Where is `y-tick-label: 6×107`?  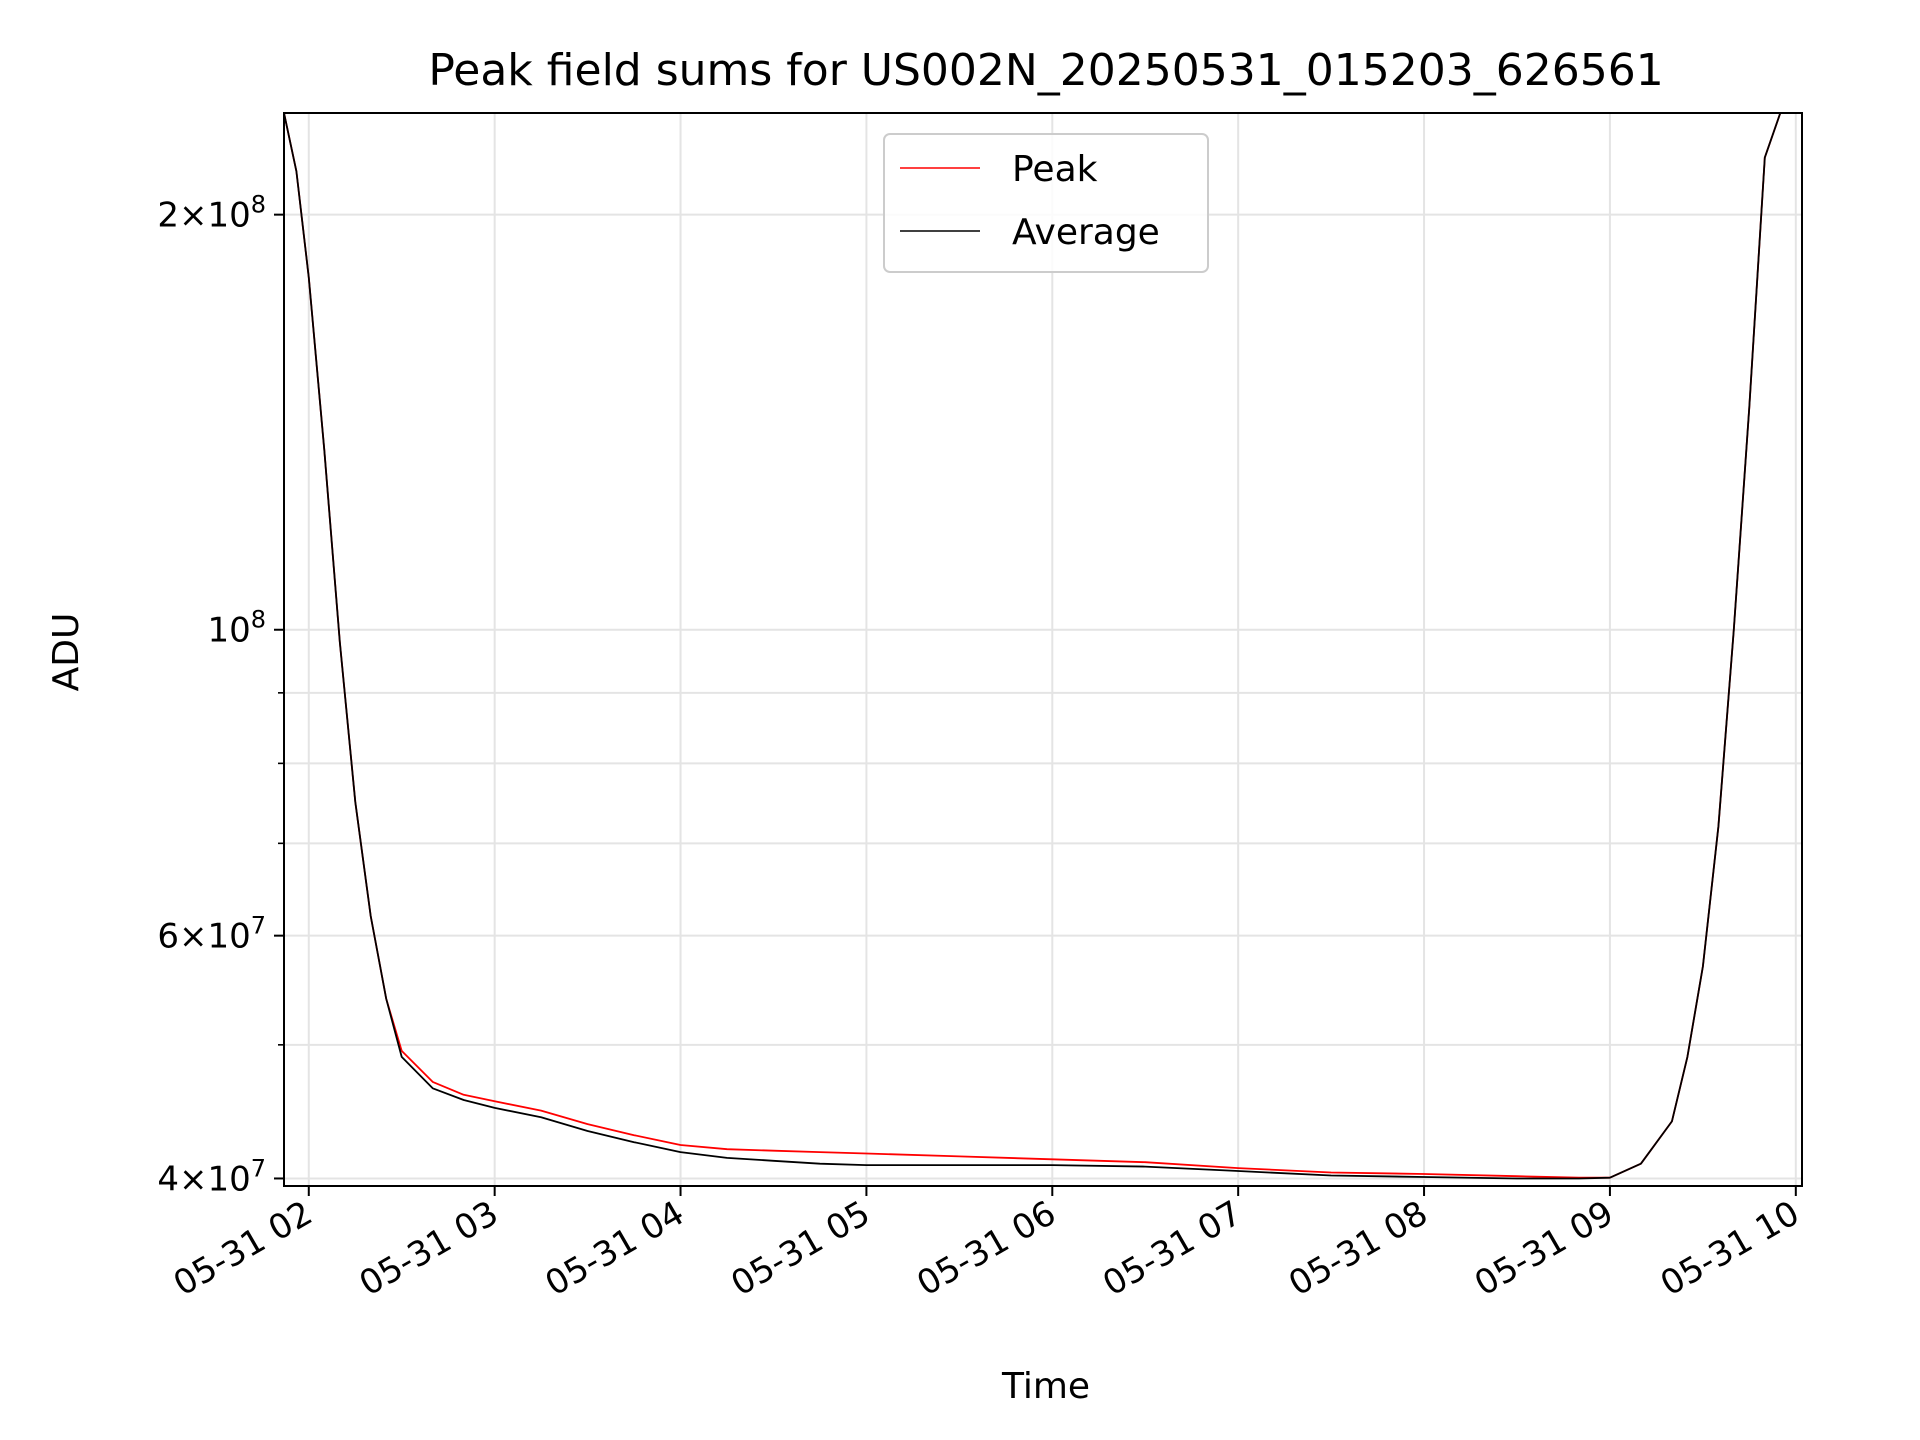 y-tick-label: 6×107 is located at coordinates (211, 934).